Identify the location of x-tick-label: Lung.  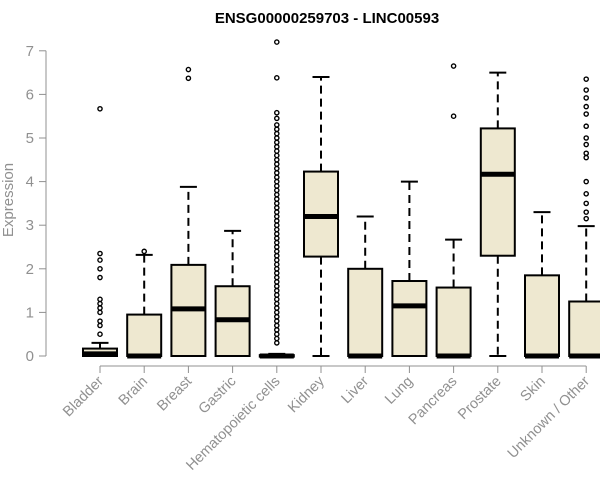
(399, 391).